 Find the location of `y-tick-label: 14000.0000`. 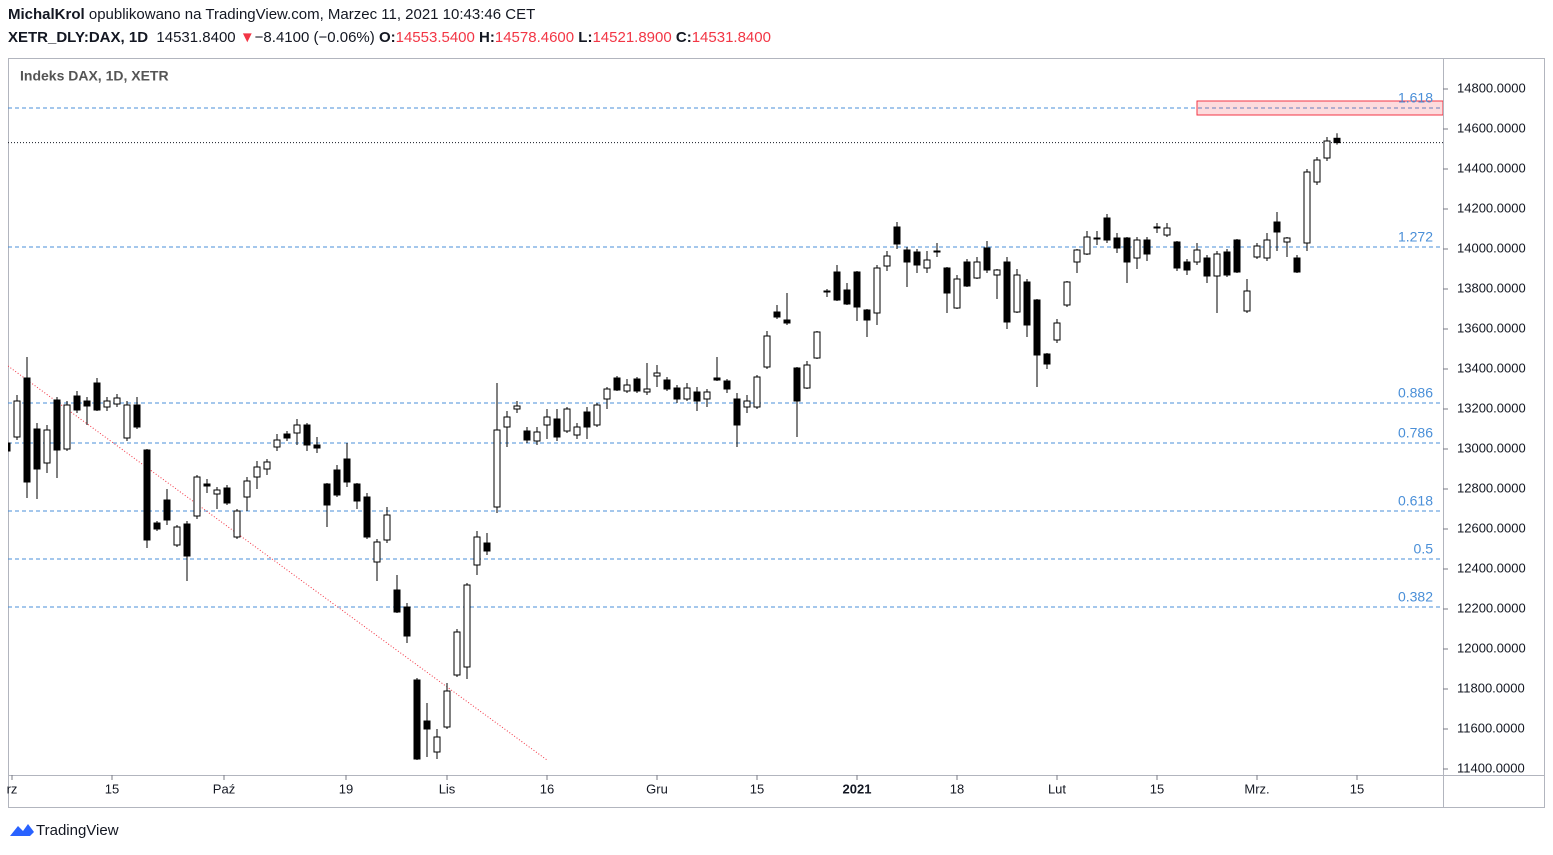

y-tick-label: 14000.0000 is located at coordinates (1491, 247).